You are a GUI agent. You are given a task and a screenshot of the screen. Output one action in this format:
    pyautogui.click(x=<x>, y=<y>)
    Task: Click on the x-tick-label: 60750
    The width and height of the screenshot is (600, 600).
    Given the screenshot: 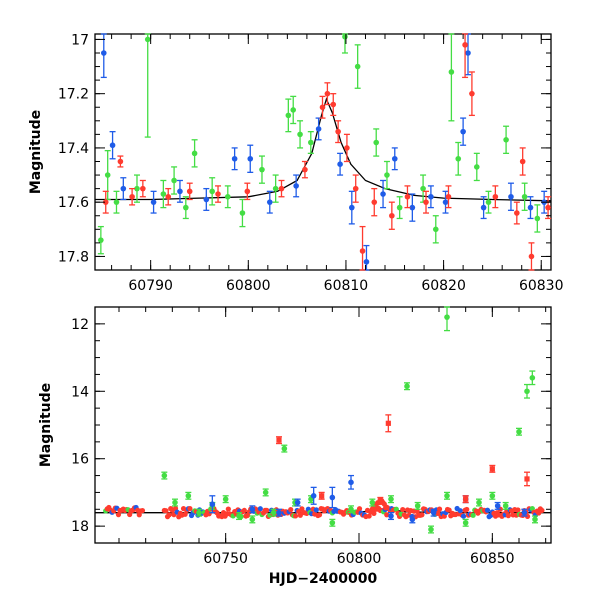 What is the action you would take?
    pyautogui.click(x=225, y=559)
    